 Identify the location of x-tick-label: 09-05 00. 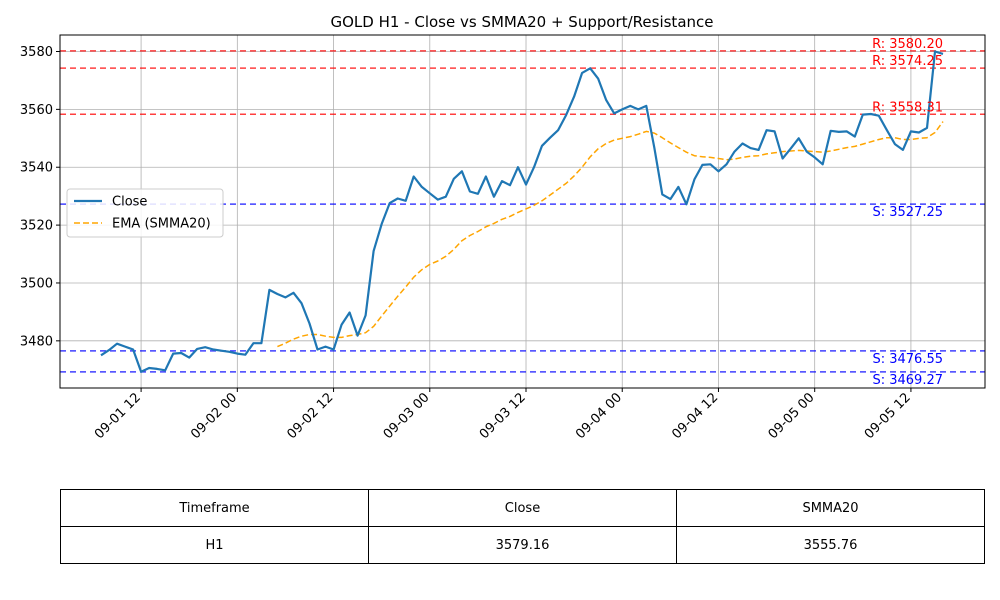
(792, 416).